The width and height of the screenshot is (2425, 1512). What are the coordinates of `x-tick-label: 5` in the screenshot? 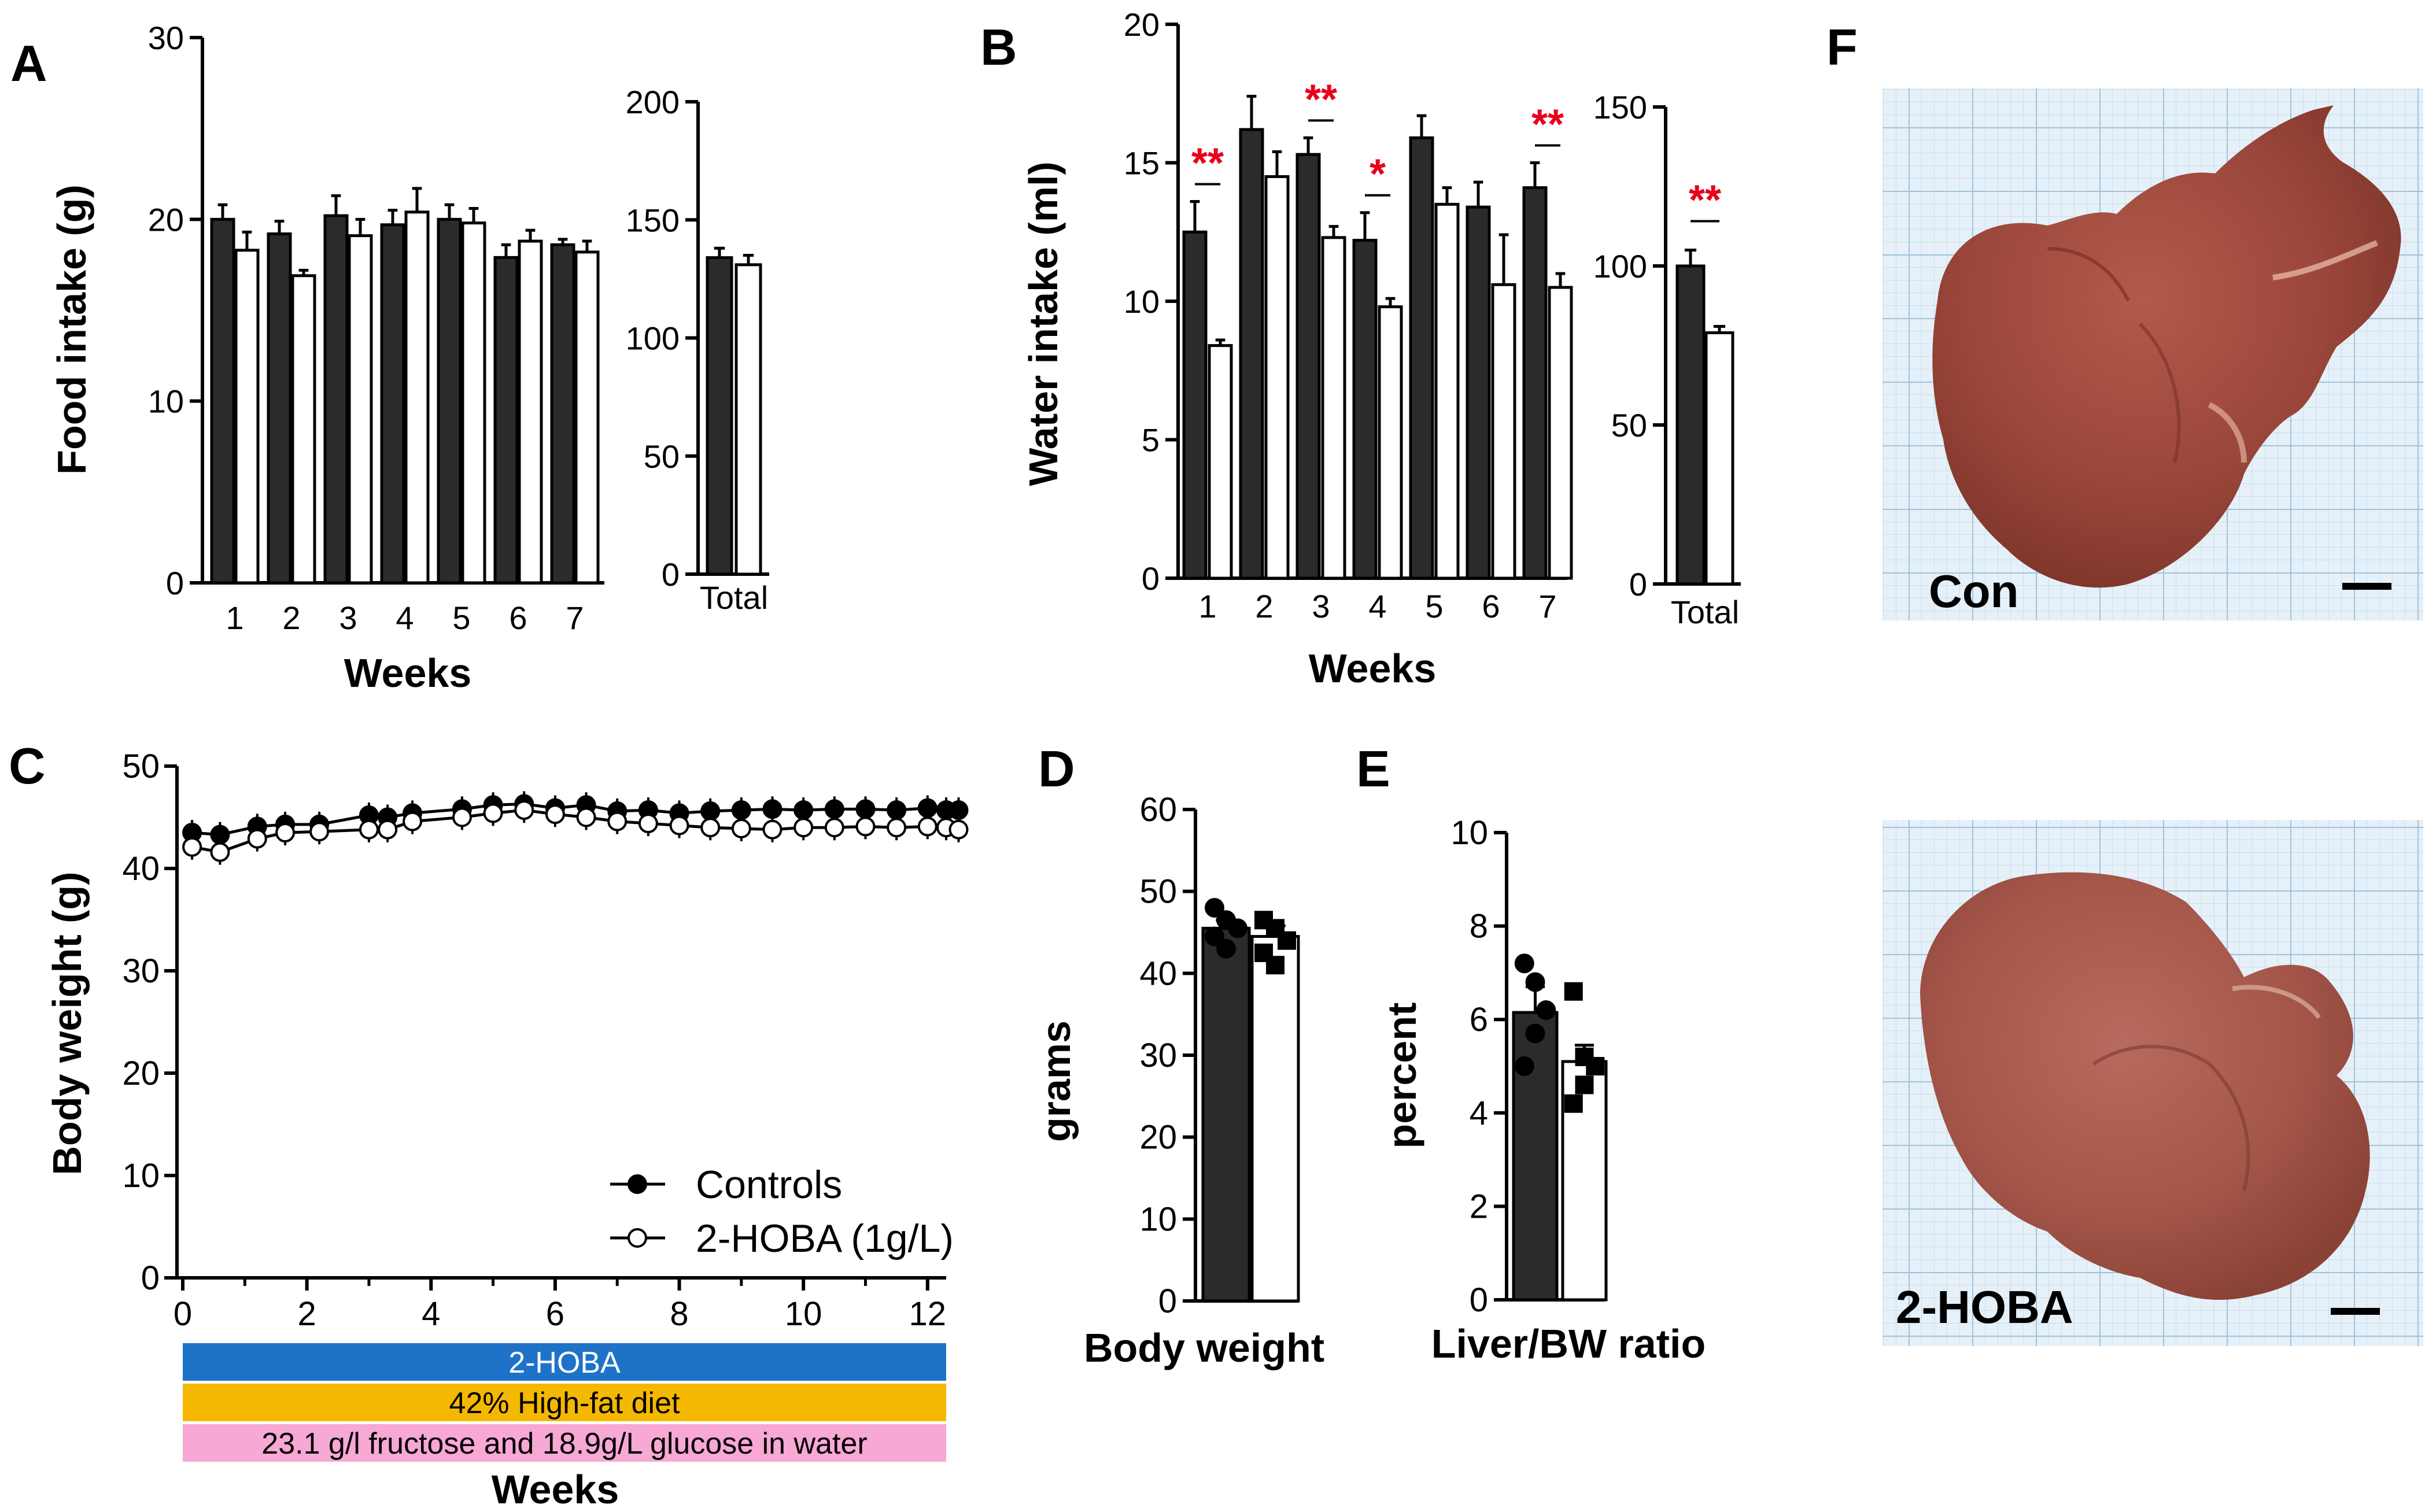 It's located at (1434, 606).